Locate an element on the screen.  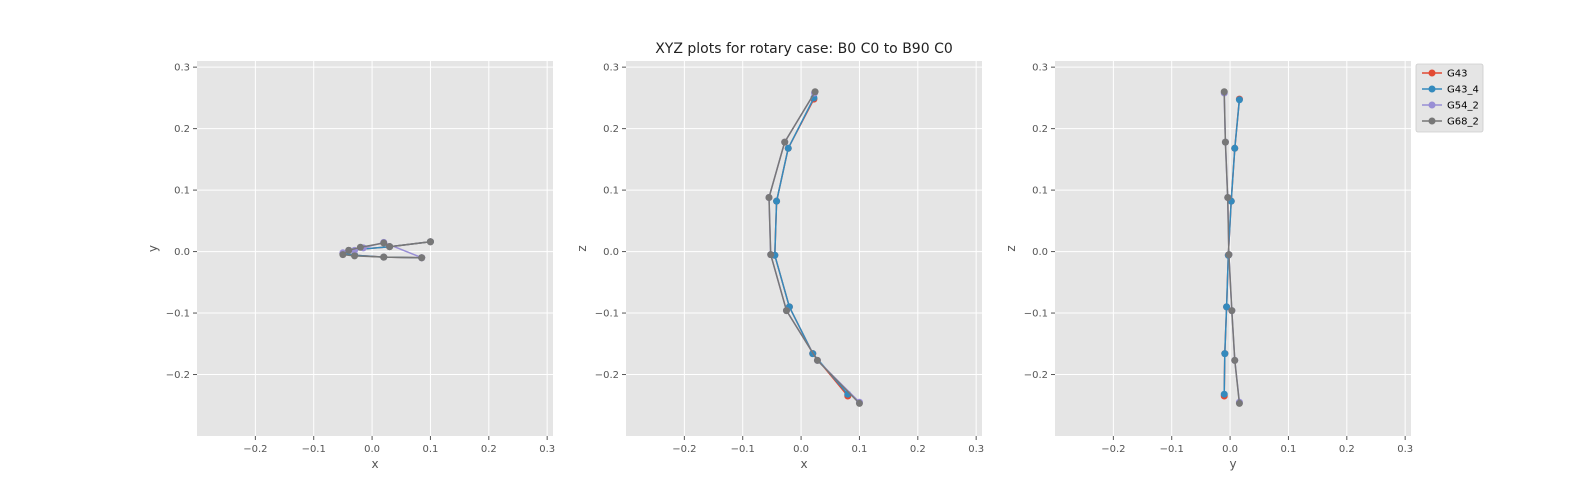
legend: G43 G43_4 G54_2 G68_2 is located at coordinates (1449, 98).